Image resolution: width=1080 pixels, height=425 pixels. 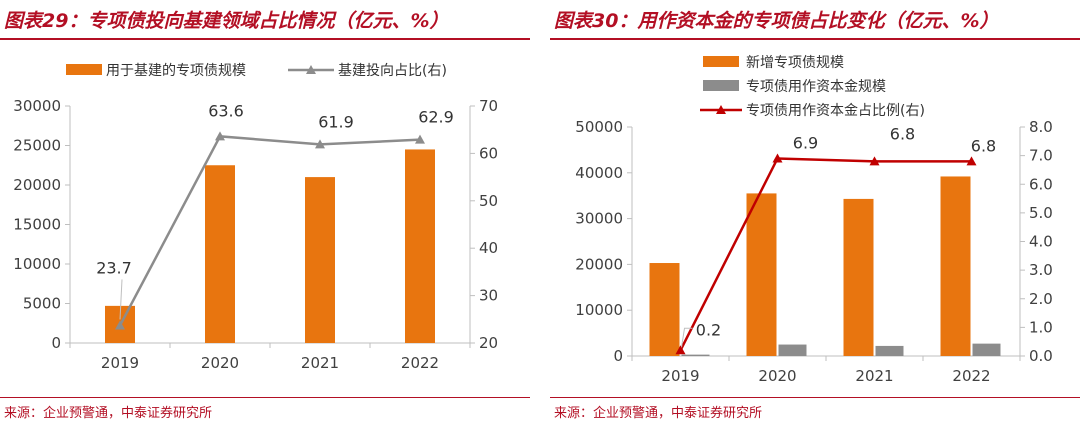 What do you see at coordinates (599, 127) in the screenshot?
I see `y-left-tick-label: 50000` at bounding box center [599, 127].